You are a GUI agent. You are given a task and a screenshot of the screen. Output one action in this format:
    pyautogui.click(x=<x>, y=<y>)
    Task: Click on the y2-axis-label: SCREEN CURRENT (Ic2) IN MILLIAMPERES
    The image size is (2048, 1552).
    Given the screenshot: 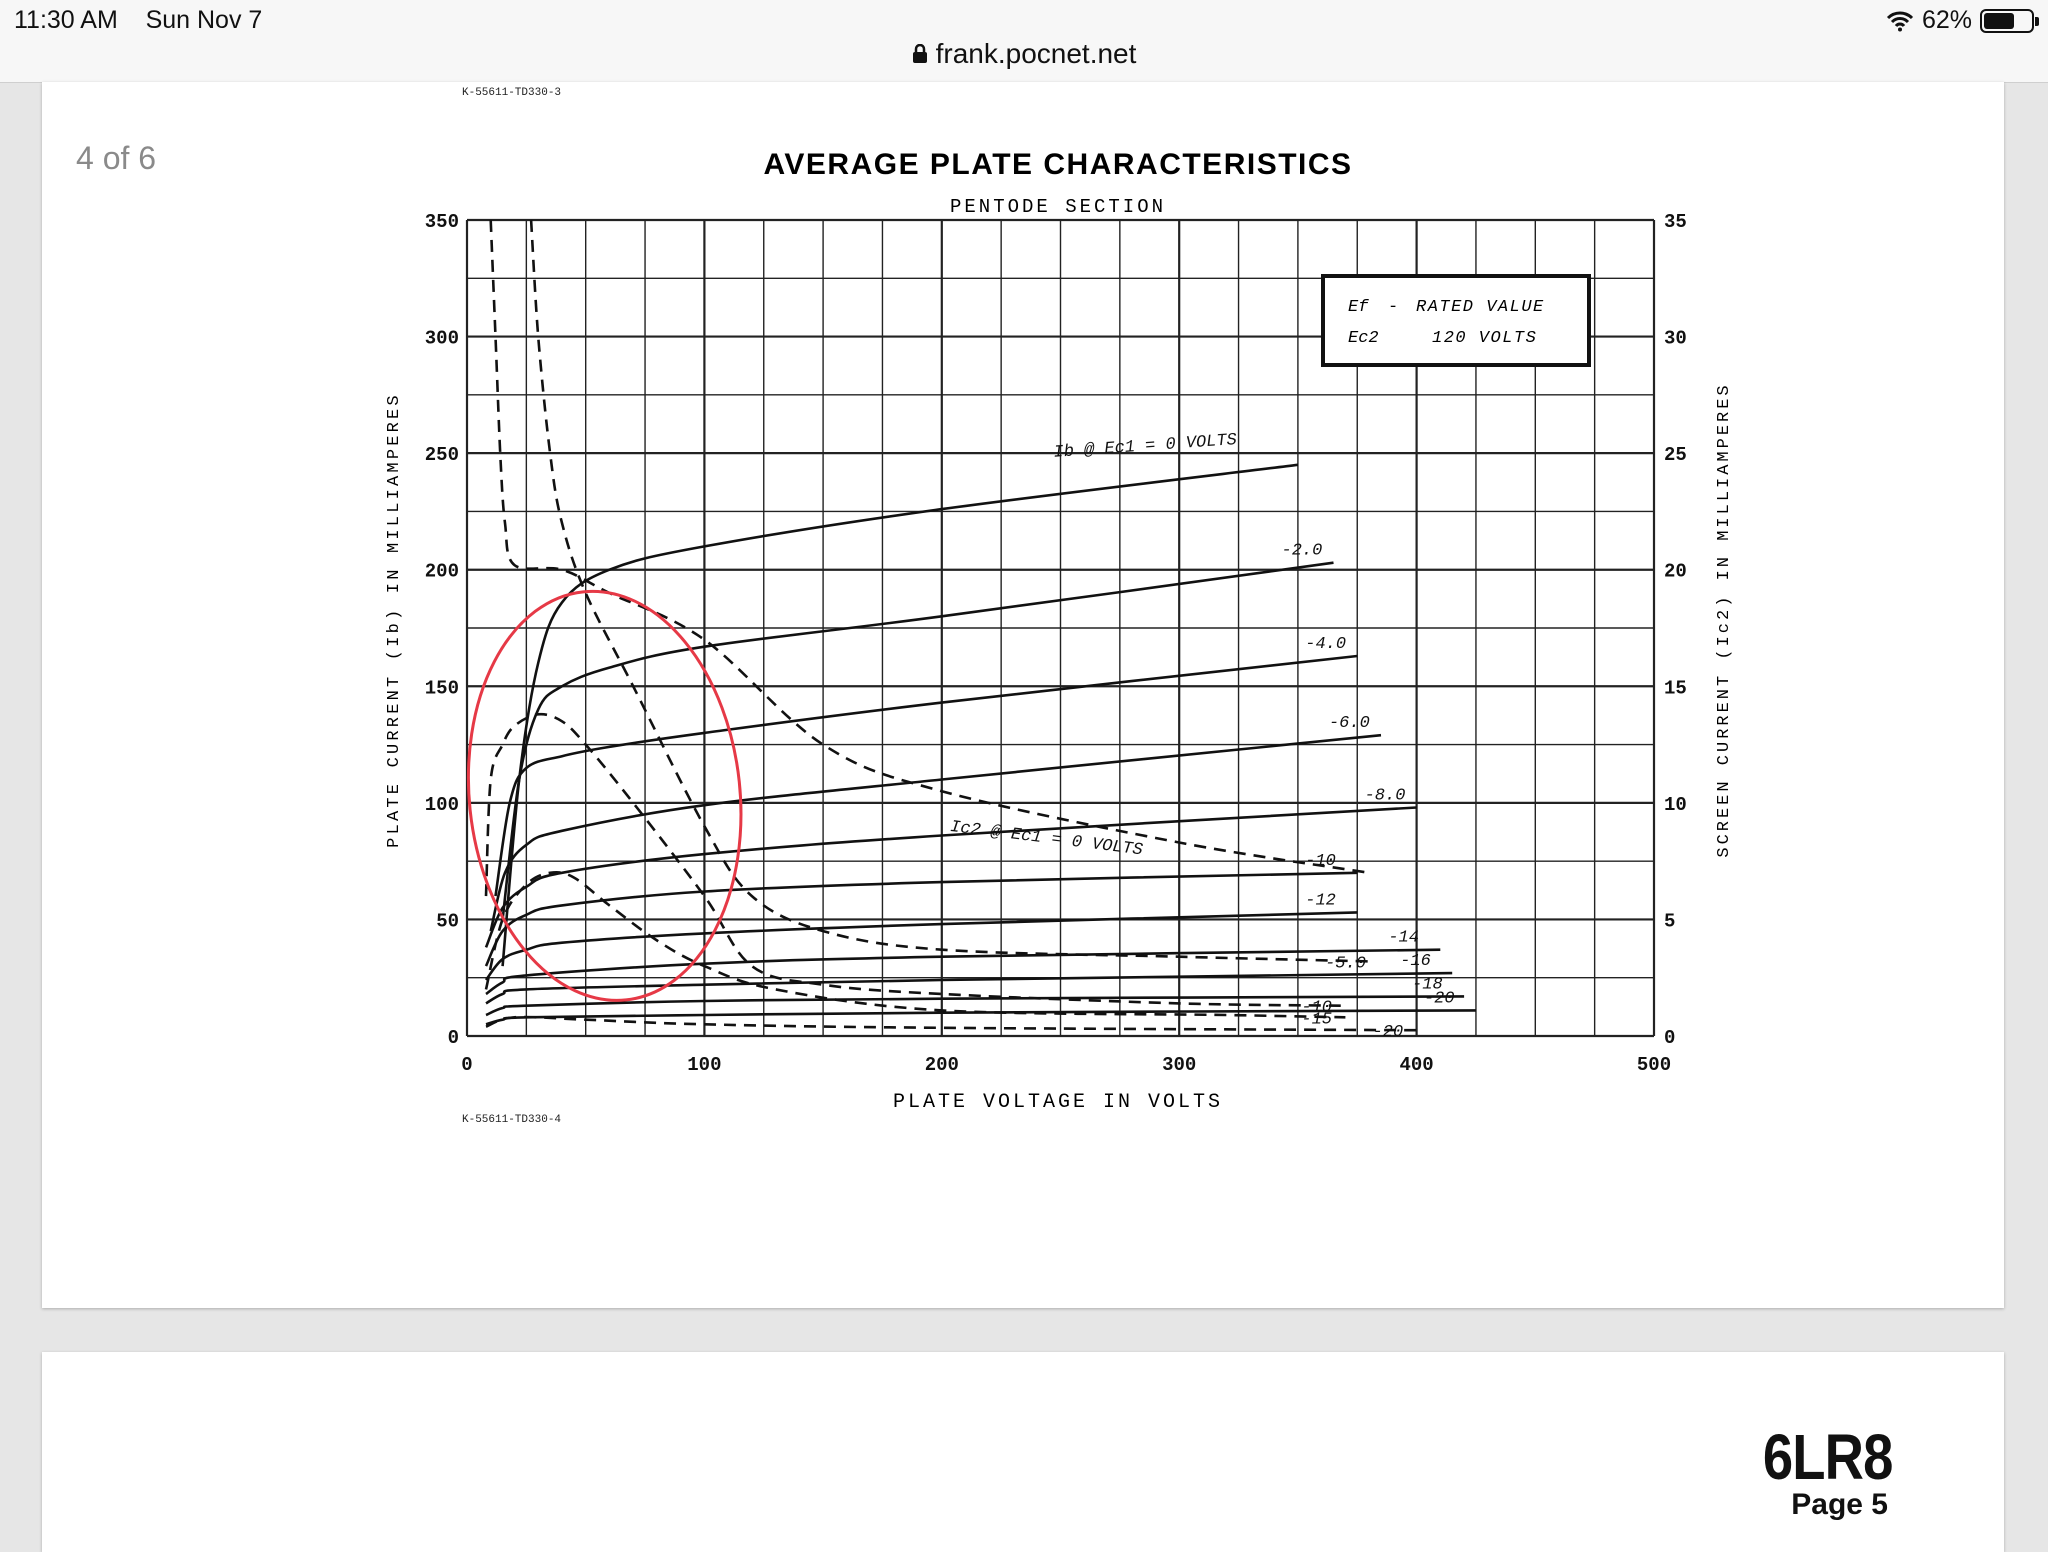 What is the action you would take?
    pyautogui.click(x=1724, y=619)
    